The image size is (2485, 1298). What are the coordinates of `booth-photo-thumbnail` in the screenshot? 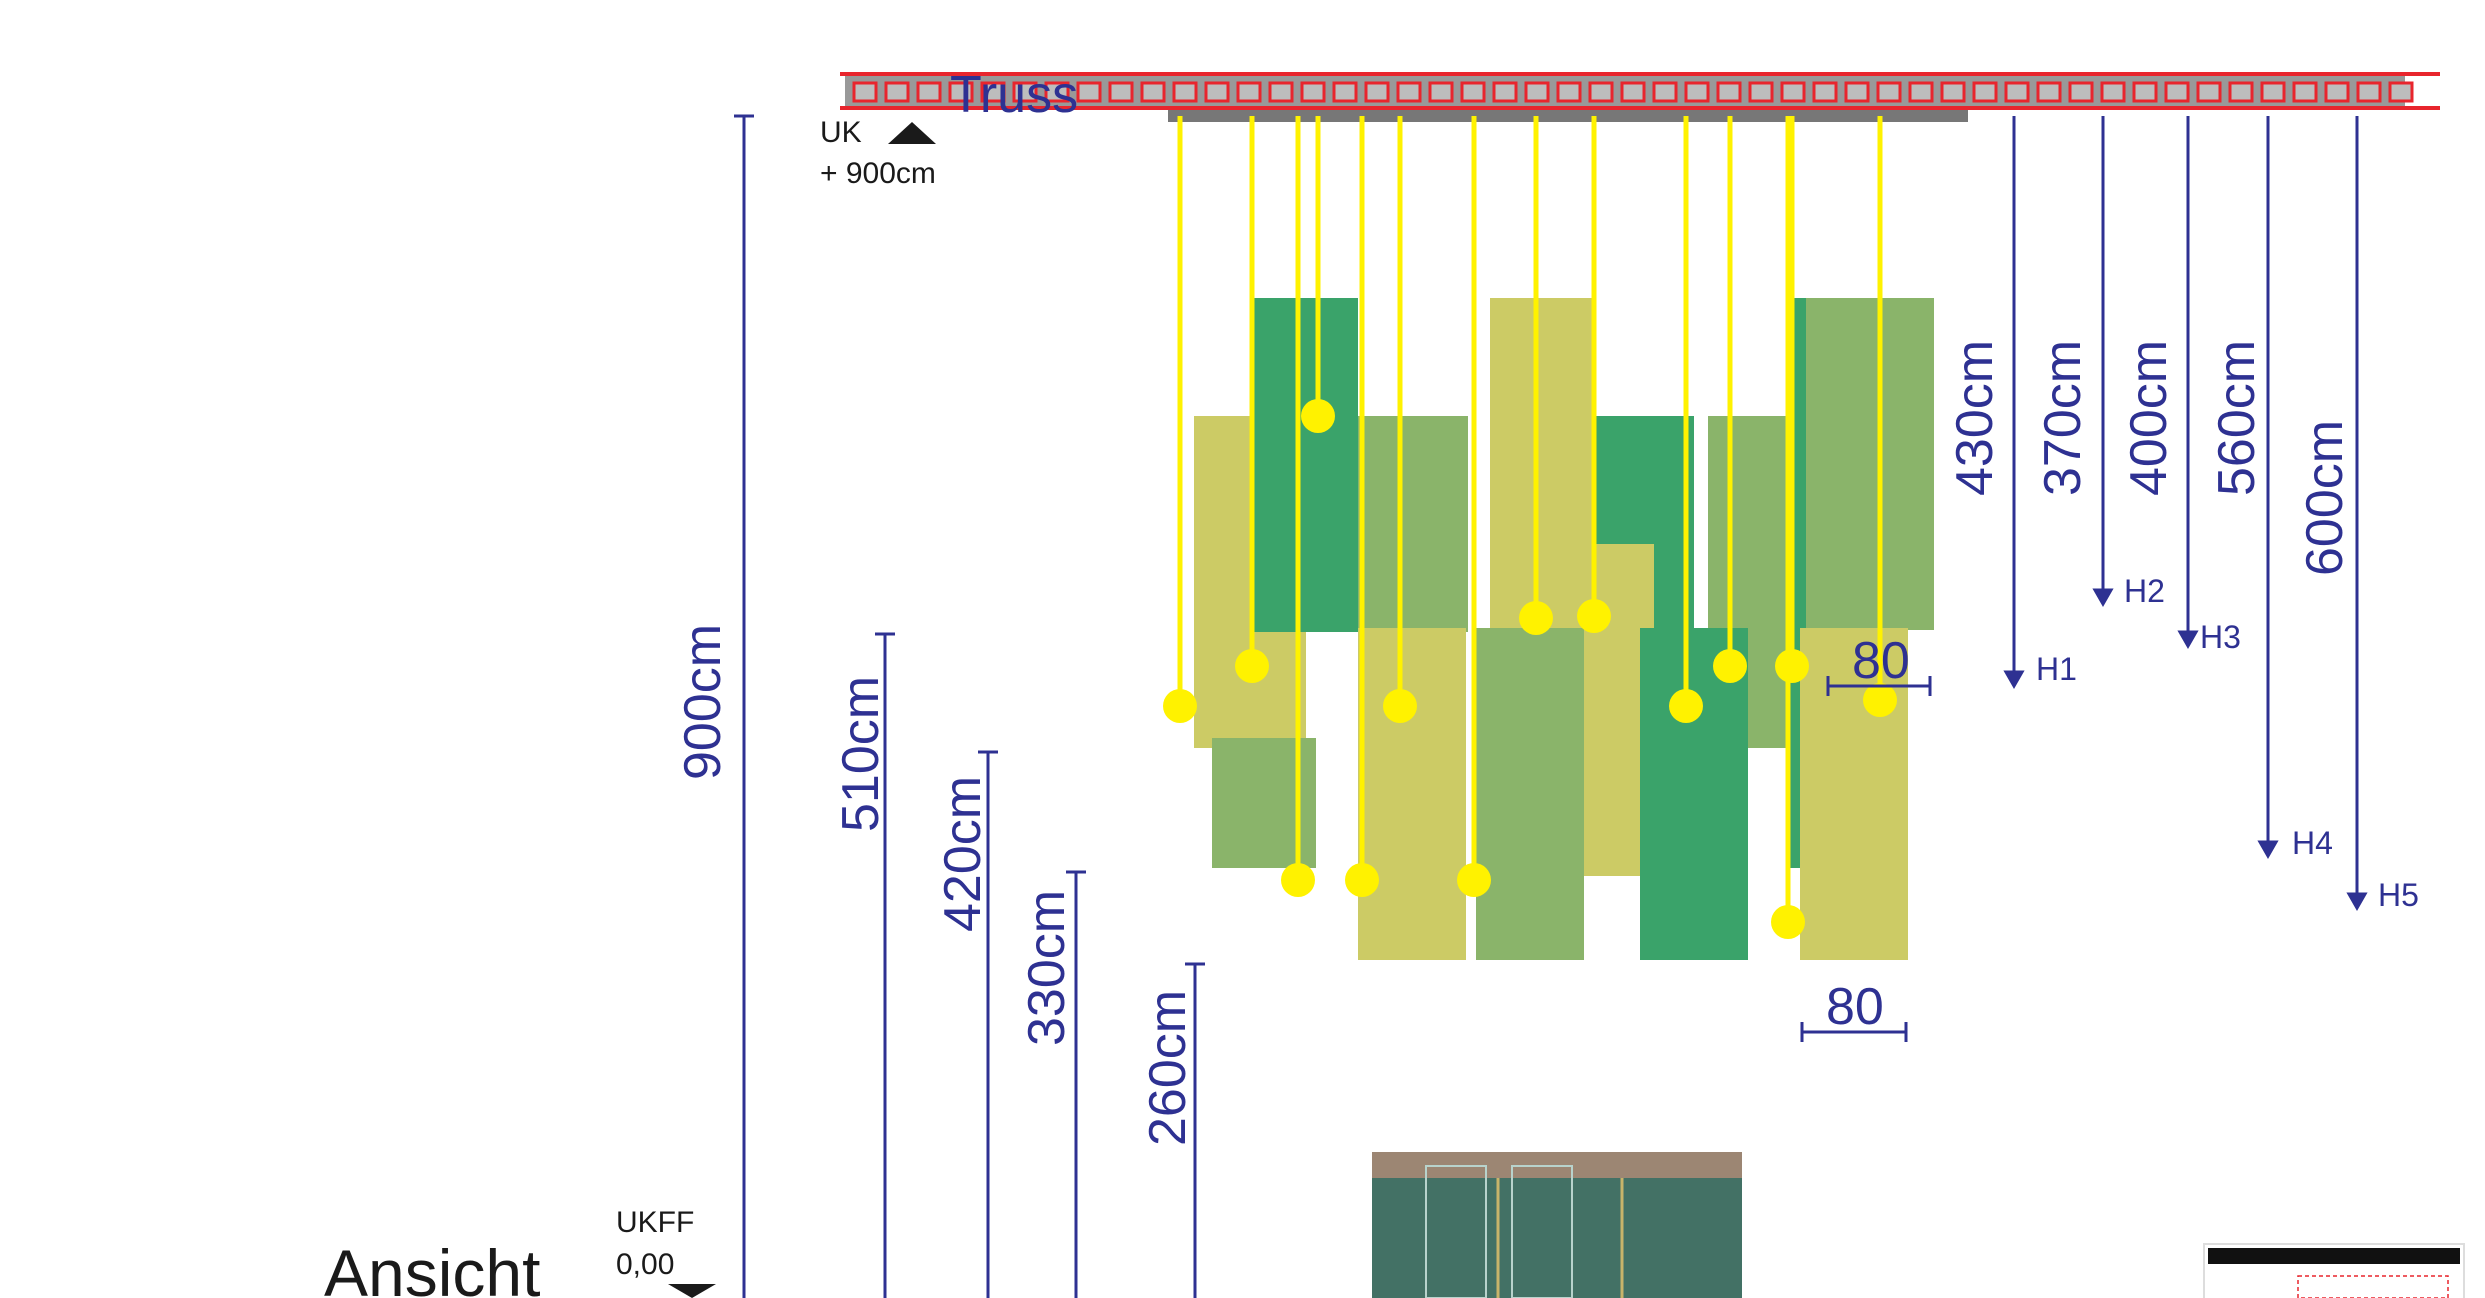 It's located at (1557, 1225).